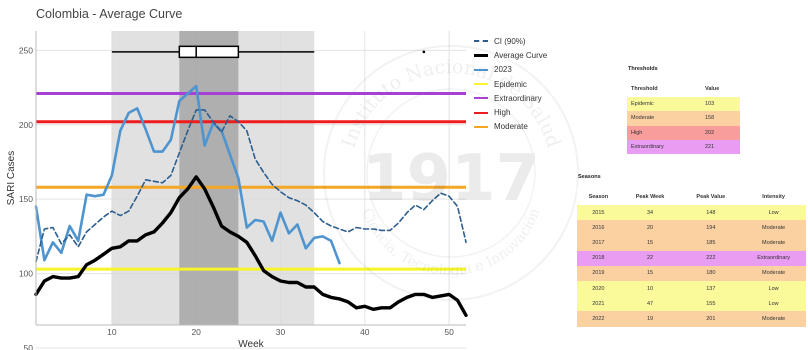  What do you see at coordinates (650, 288) in the screenshot?
I see `peak-week-cell: 10` at bounding box center [650, 288].